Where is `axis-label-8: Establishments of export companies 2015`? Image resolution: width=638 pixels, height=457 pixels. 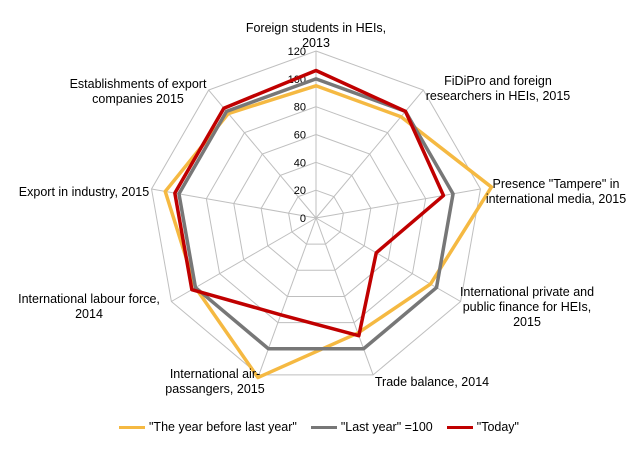
axis-label-8: Establishments of export companies 2015 is located at coordinates (138, 91).